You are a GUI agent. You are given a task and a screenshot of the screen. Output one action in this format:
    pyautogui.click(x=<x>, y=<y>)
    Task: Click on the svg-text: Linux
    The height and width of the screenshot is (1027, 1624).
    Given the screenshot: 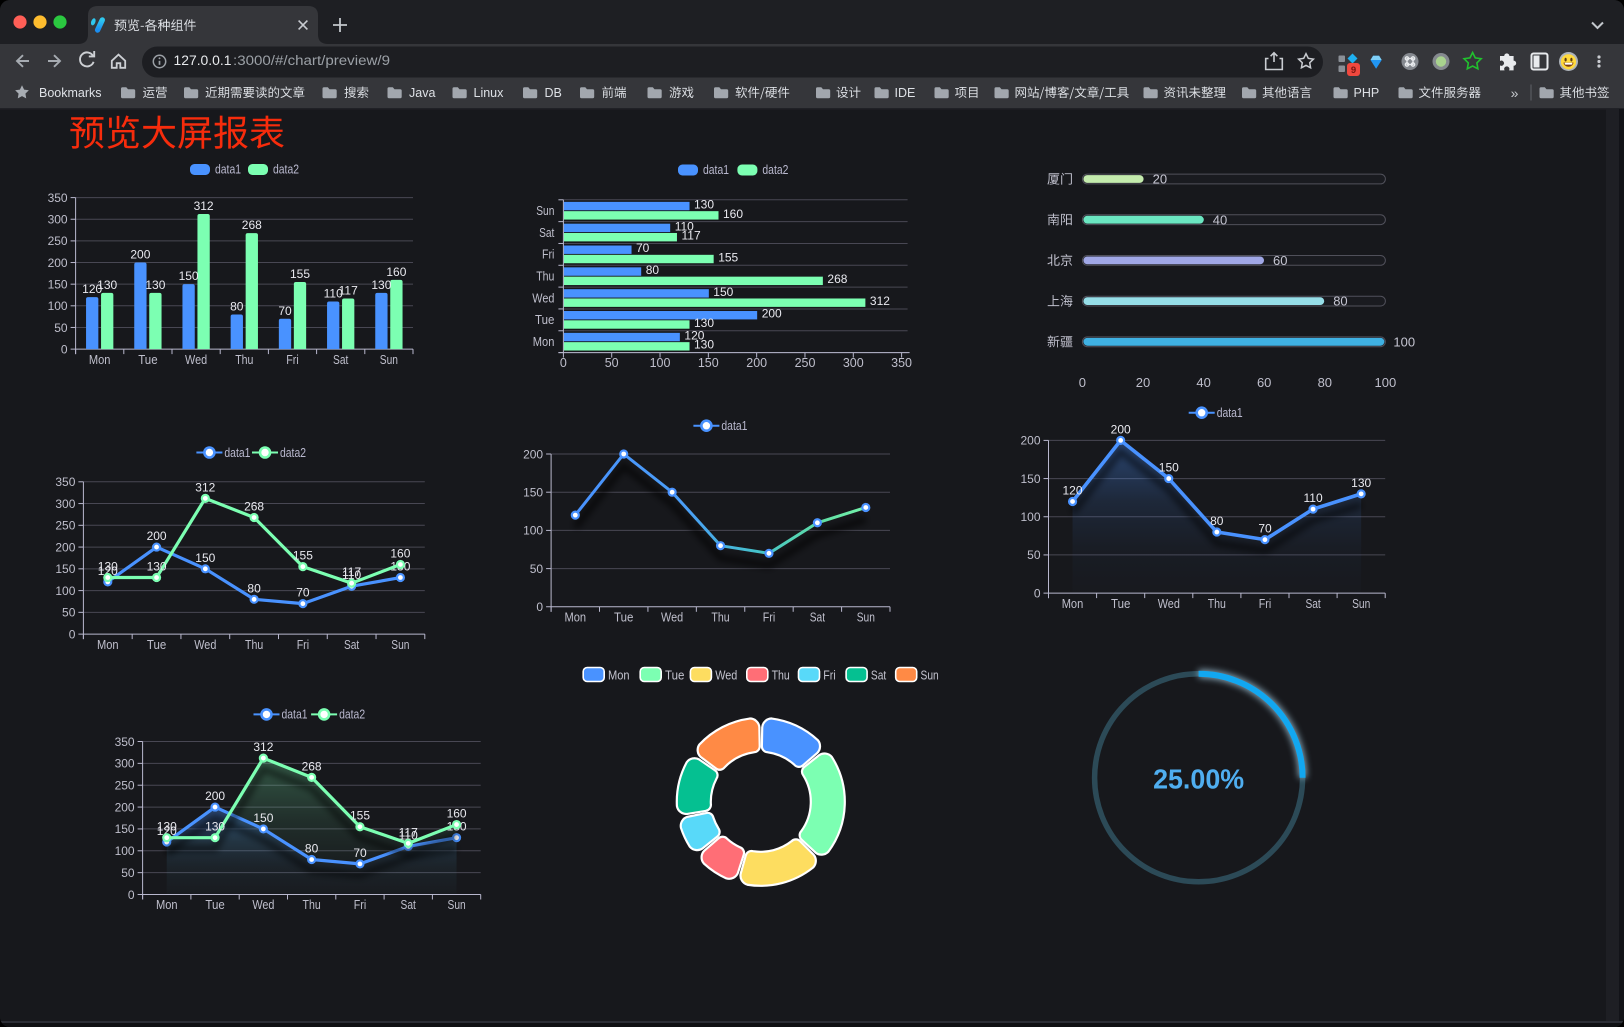 What is the action you would take?
    pyautogui.click(x=489, y=93)
    